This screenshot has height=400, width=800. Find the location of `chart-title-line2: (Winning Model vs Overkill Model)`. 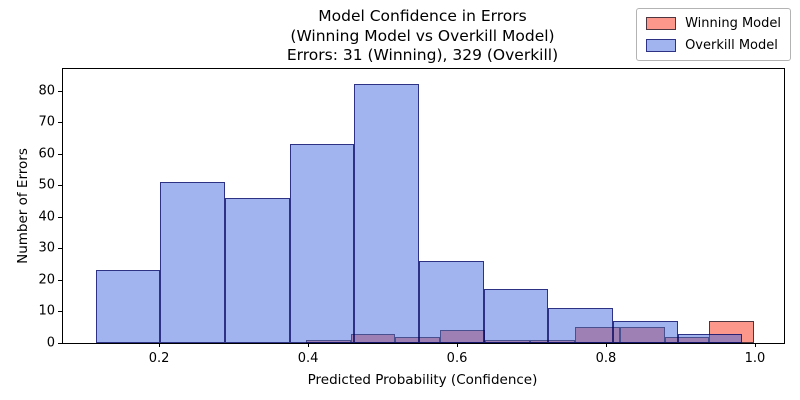

chart-title-line2: (Winning Model vs Overkill Model) is located at coordinates (422, 35).